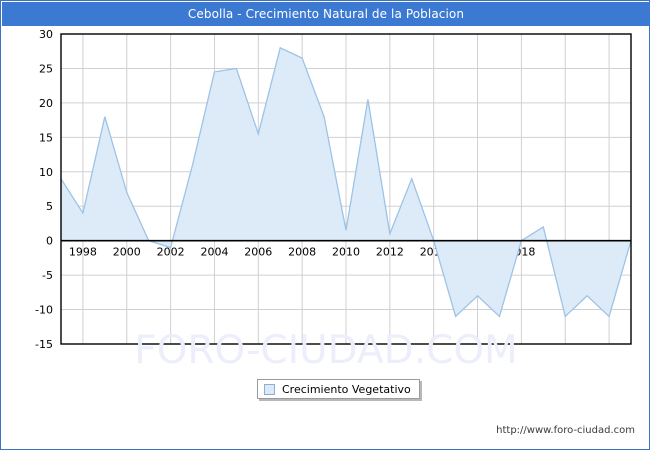  What do you see at coordinates (214, 252) in the screenshot?
I see `svg-text: 2004` at bounding box center [214, 252].